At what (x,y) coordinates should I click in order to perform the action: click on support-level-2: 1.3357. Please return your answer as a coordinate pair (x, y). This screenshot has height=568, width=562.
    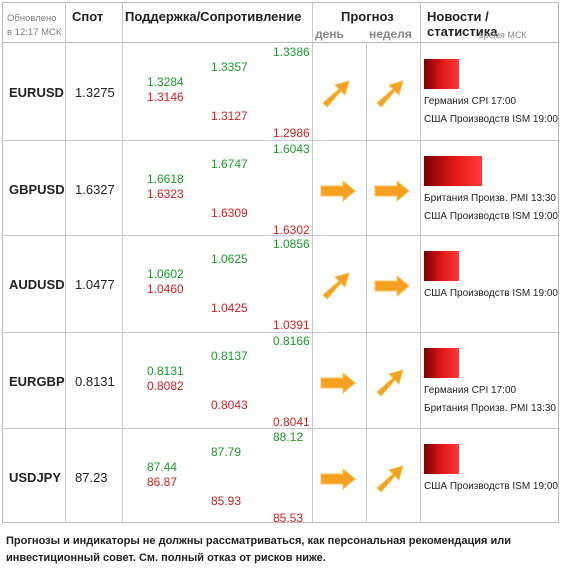
    Looking at the image, I should click on (229, 67).